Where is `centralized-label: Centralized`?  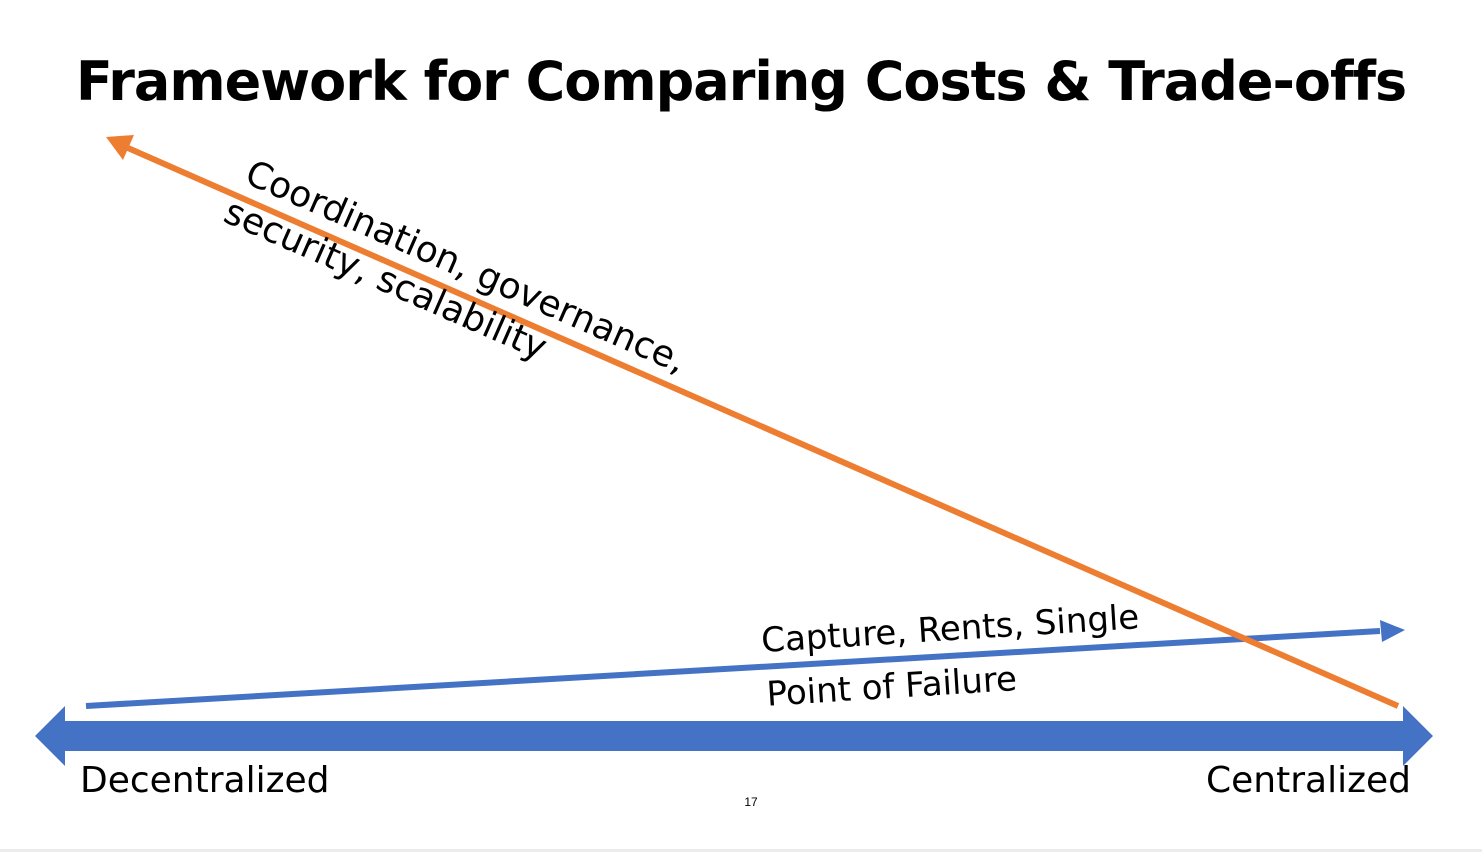
centralized-label: Centralized is located at coordinates (1308, 780).